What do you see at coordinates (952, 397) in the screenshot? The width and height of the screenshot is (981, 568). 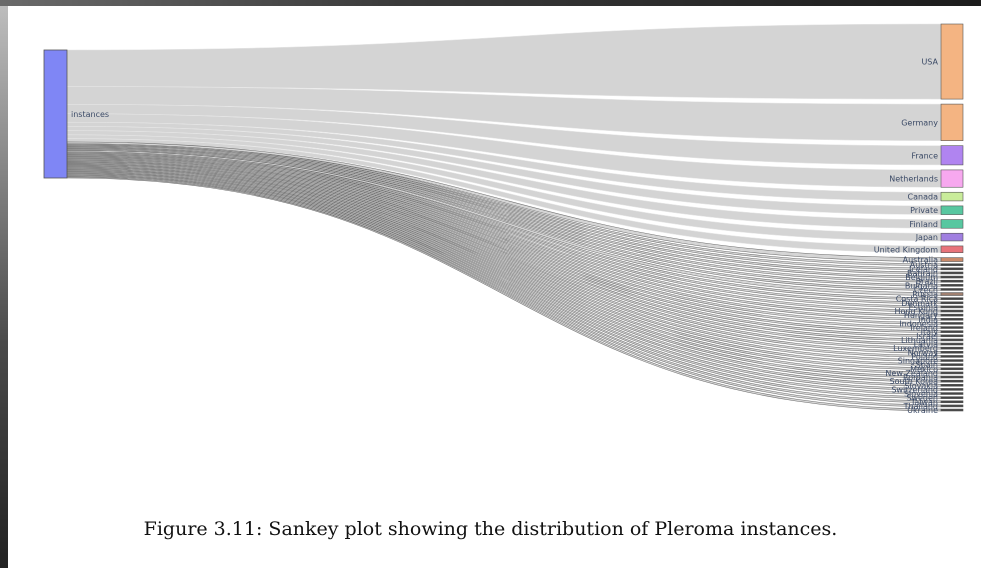 I see `node-sweden` at bounding box center [952, 397].